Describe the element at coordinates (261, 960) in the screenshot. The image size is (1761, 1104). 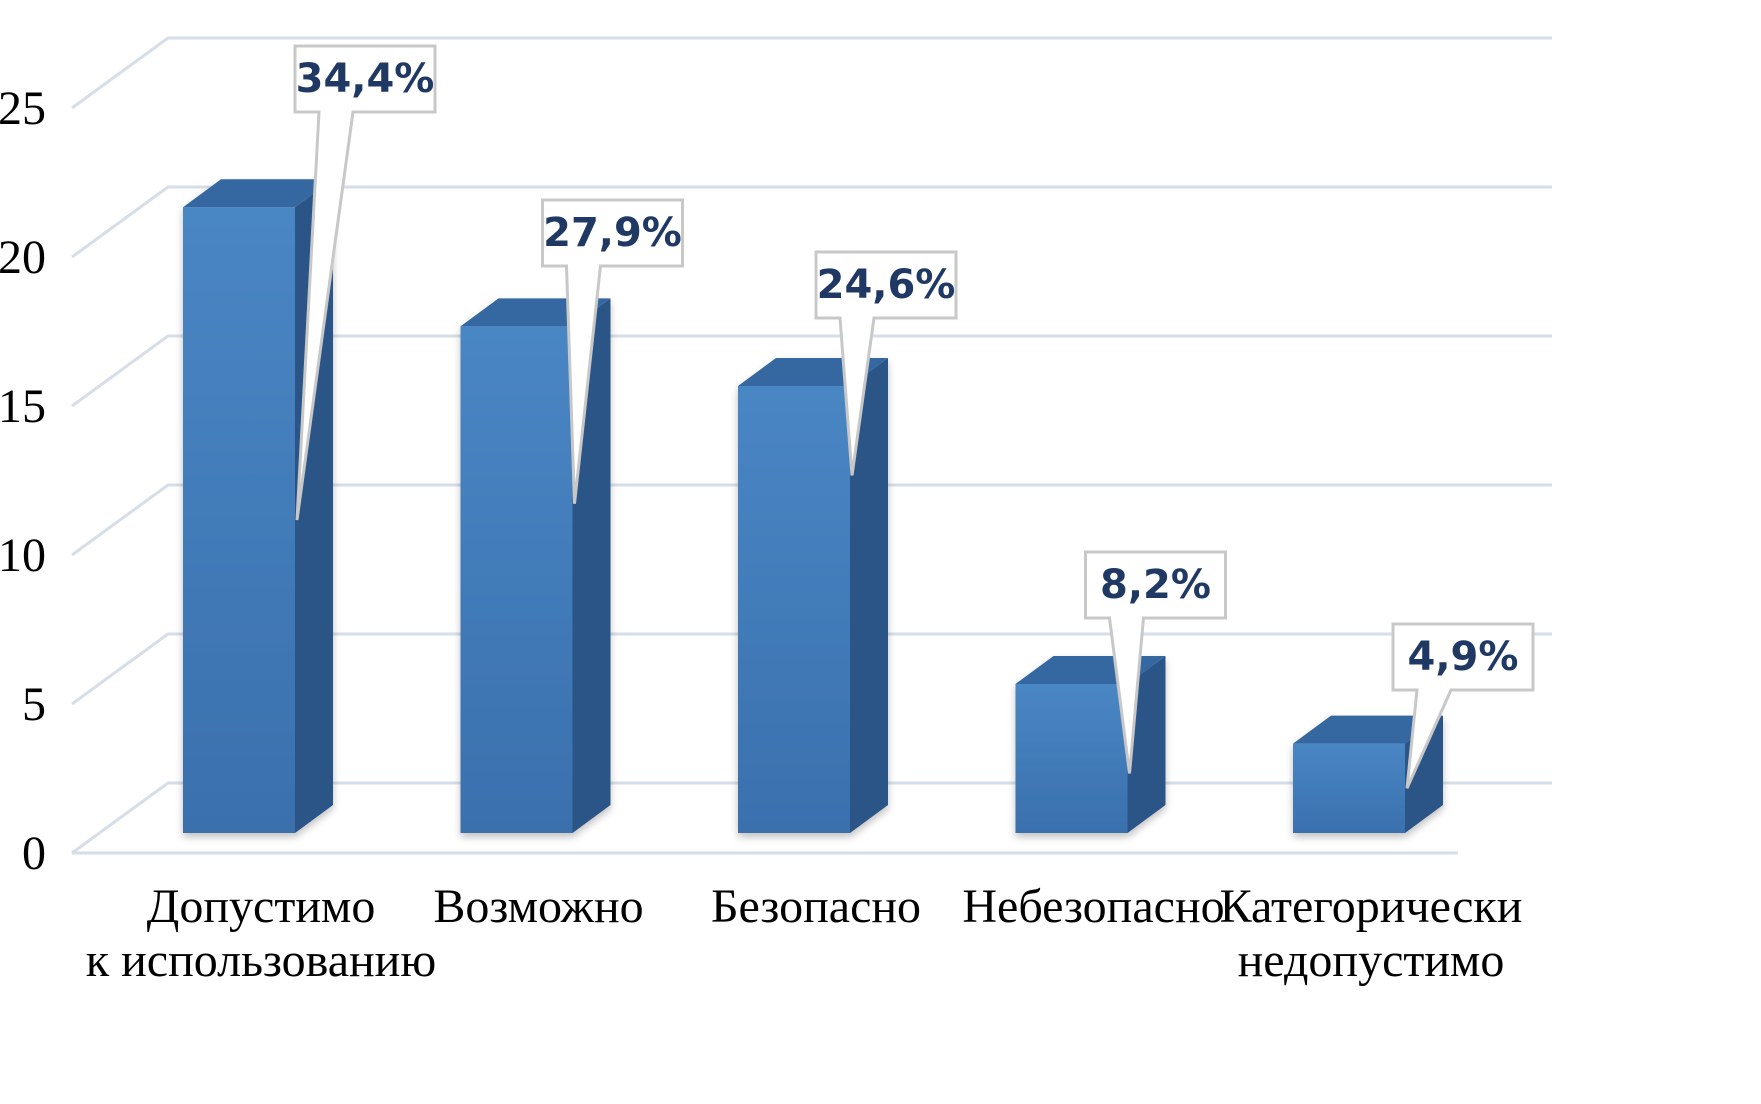
I see `x-category-label-line: к использованию` at that location.